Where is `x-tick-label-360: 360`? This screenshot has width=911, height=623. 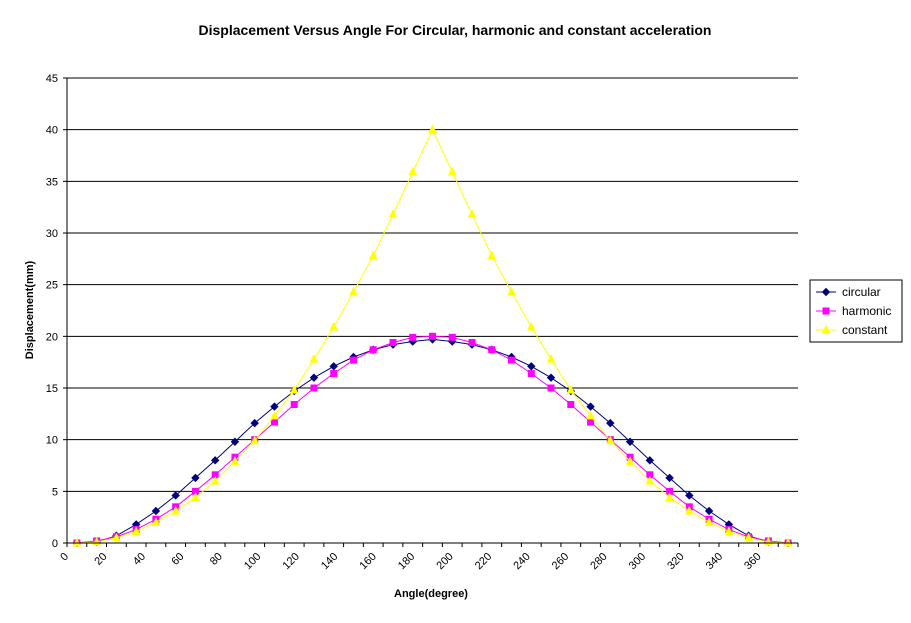 x-tick-label-360: 360 is located at coordinates (752, 561).